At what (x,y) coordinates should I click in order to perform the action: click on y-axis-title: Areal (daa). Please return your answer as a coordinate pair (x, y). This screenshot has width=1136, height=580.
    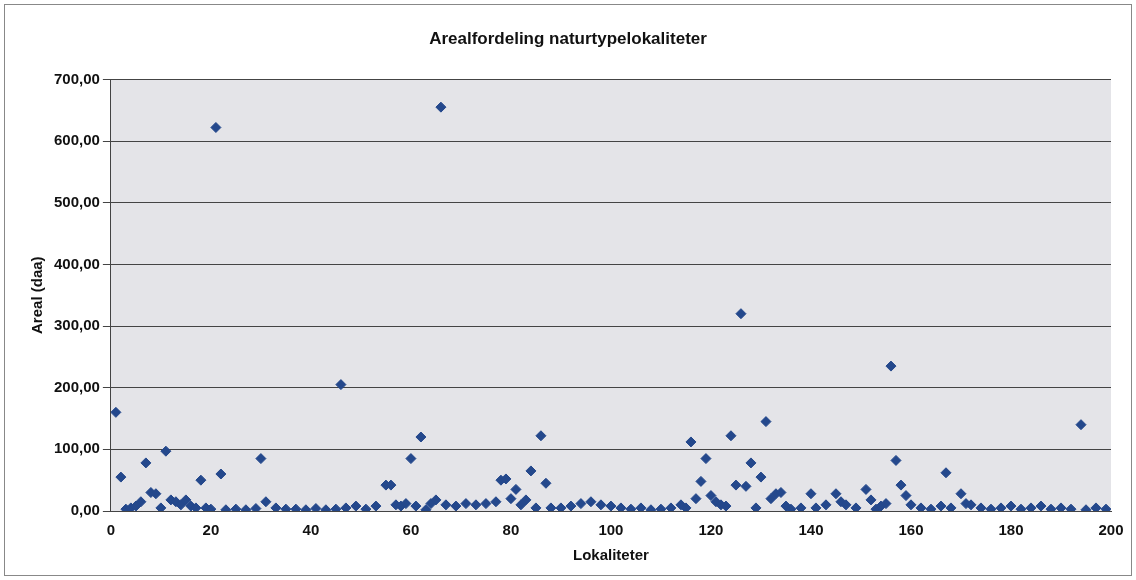
    Looking at the image, I should click on (37, 295).